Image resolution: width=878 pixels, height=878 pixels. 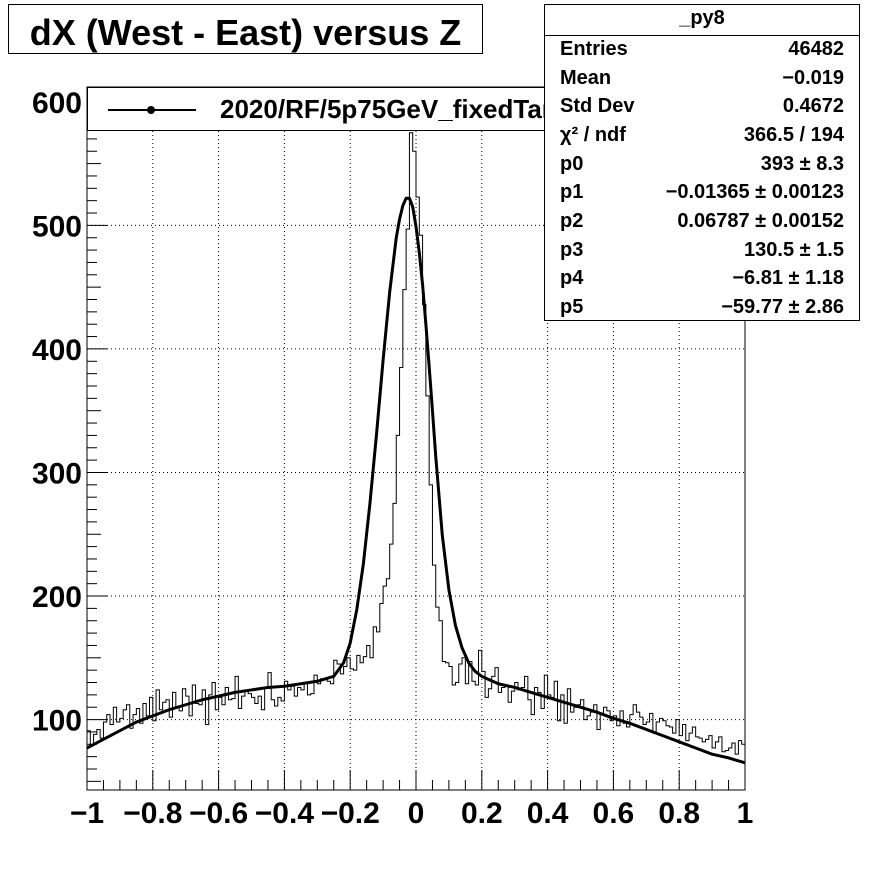 I want to click on stats-value: −59.77 ± 2.86, so click(x=782, y=307).